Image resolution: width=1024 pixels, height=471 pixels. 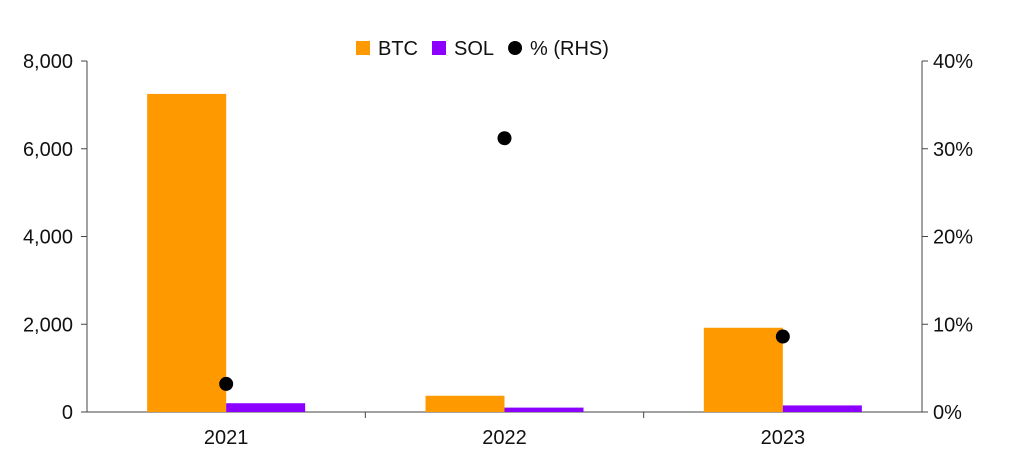 What do you see at coordinates (266, 407) in the screenshot?
I see `bar-sol-2021` at bounding box center [266, 407].